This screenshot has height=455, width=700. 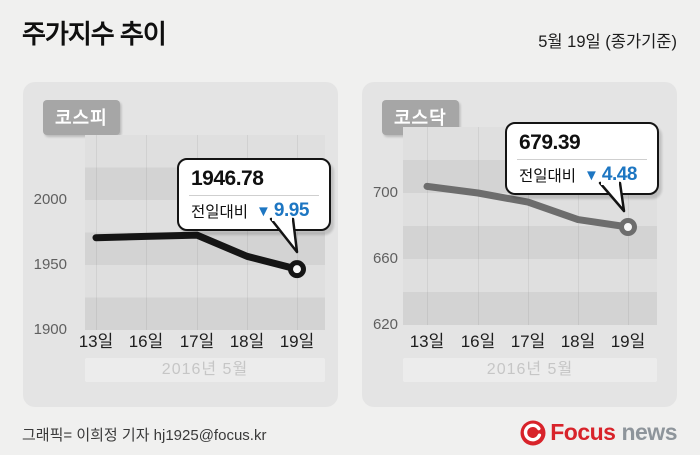 I want to click on kospi-close-value: 1946.78, so click(x=227, y=178).